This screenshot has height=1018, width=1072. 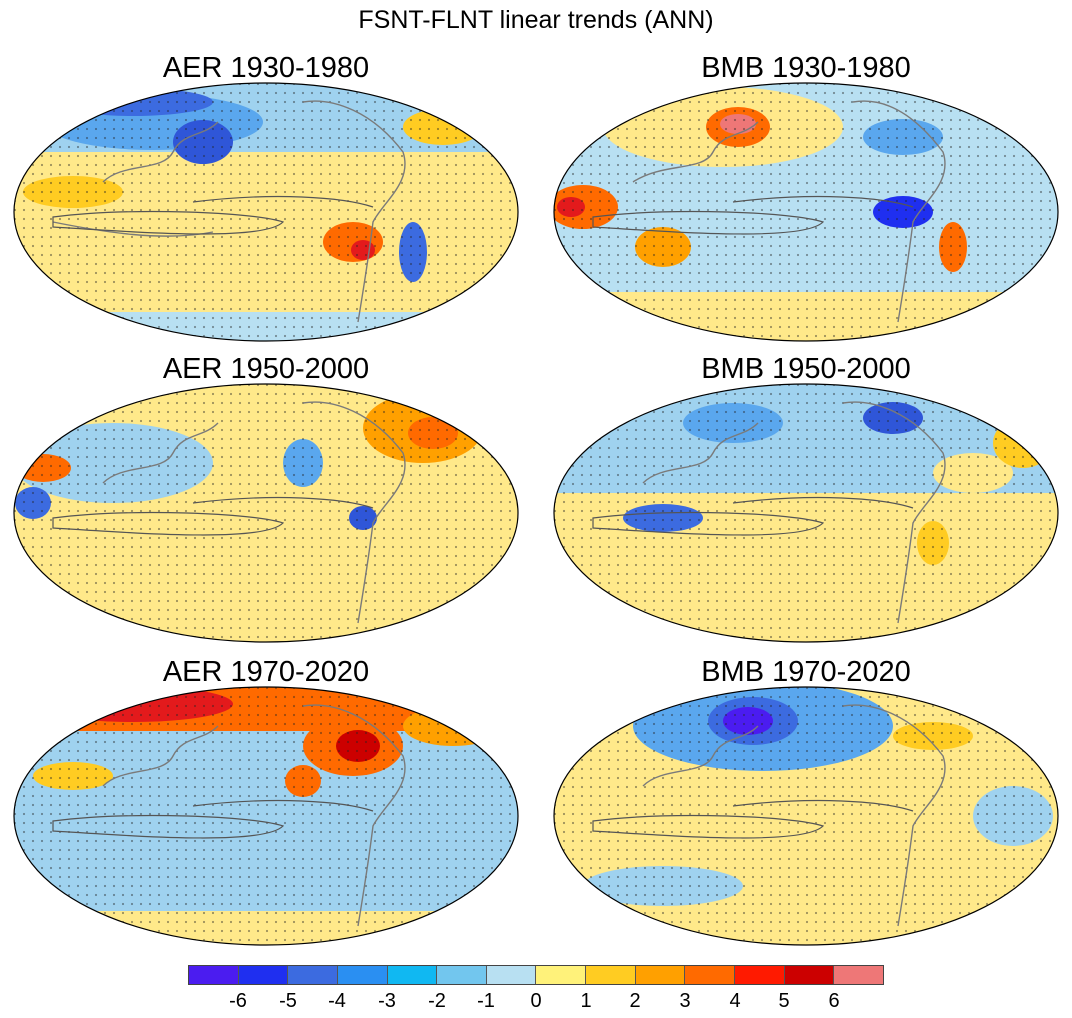 What do you see at coordinates (536, 1001) in the screenshot?
I see `colorbar-tick-label: 0` at bounding box center [536, 1001].